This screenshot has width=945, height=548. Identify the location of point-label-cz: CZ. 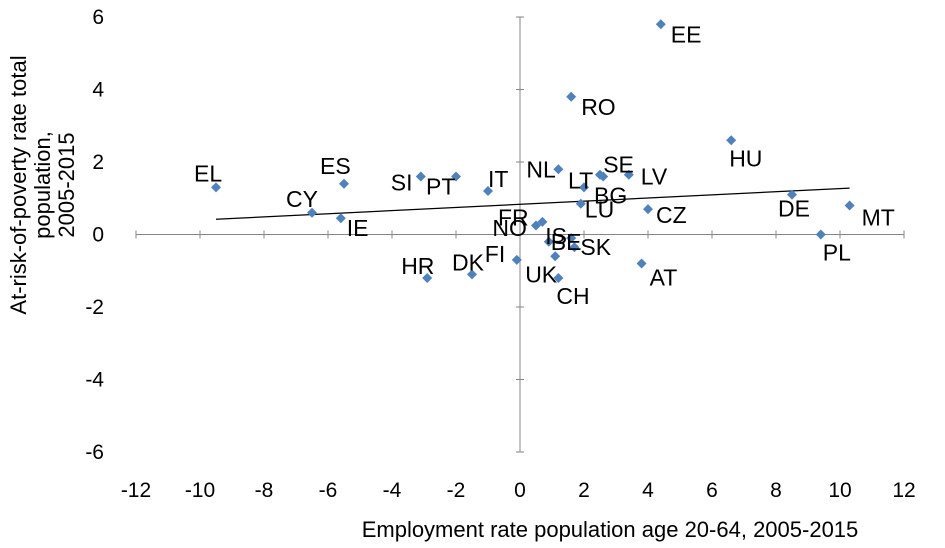
(671, 215).